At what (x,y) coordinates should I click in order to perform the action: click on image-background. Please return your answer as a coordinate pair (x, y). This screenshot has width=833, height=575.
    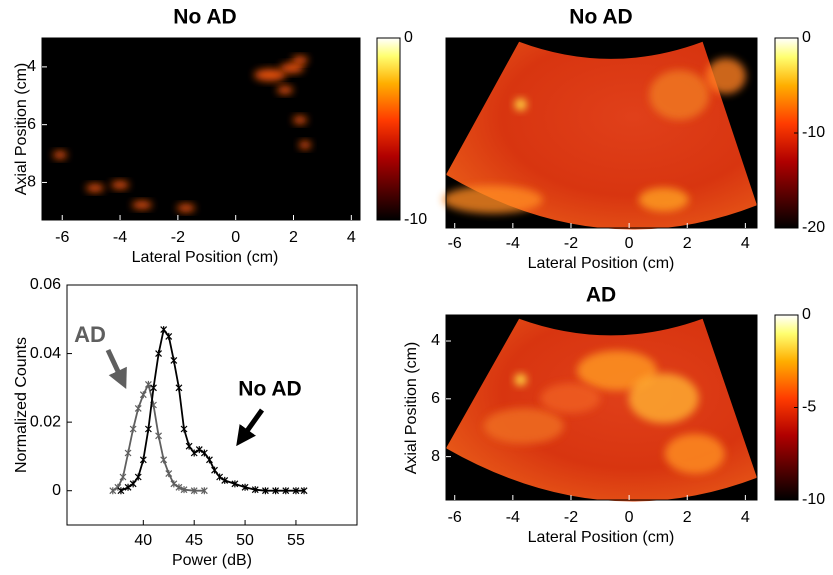
    Looking at the image, I should click on (201, 129).